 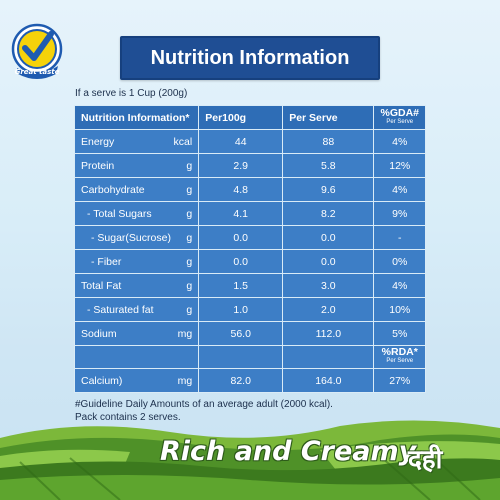 I want to click on table-row: Calcium) mg 82.0 164.0 27%, so click(x=249, y=380).